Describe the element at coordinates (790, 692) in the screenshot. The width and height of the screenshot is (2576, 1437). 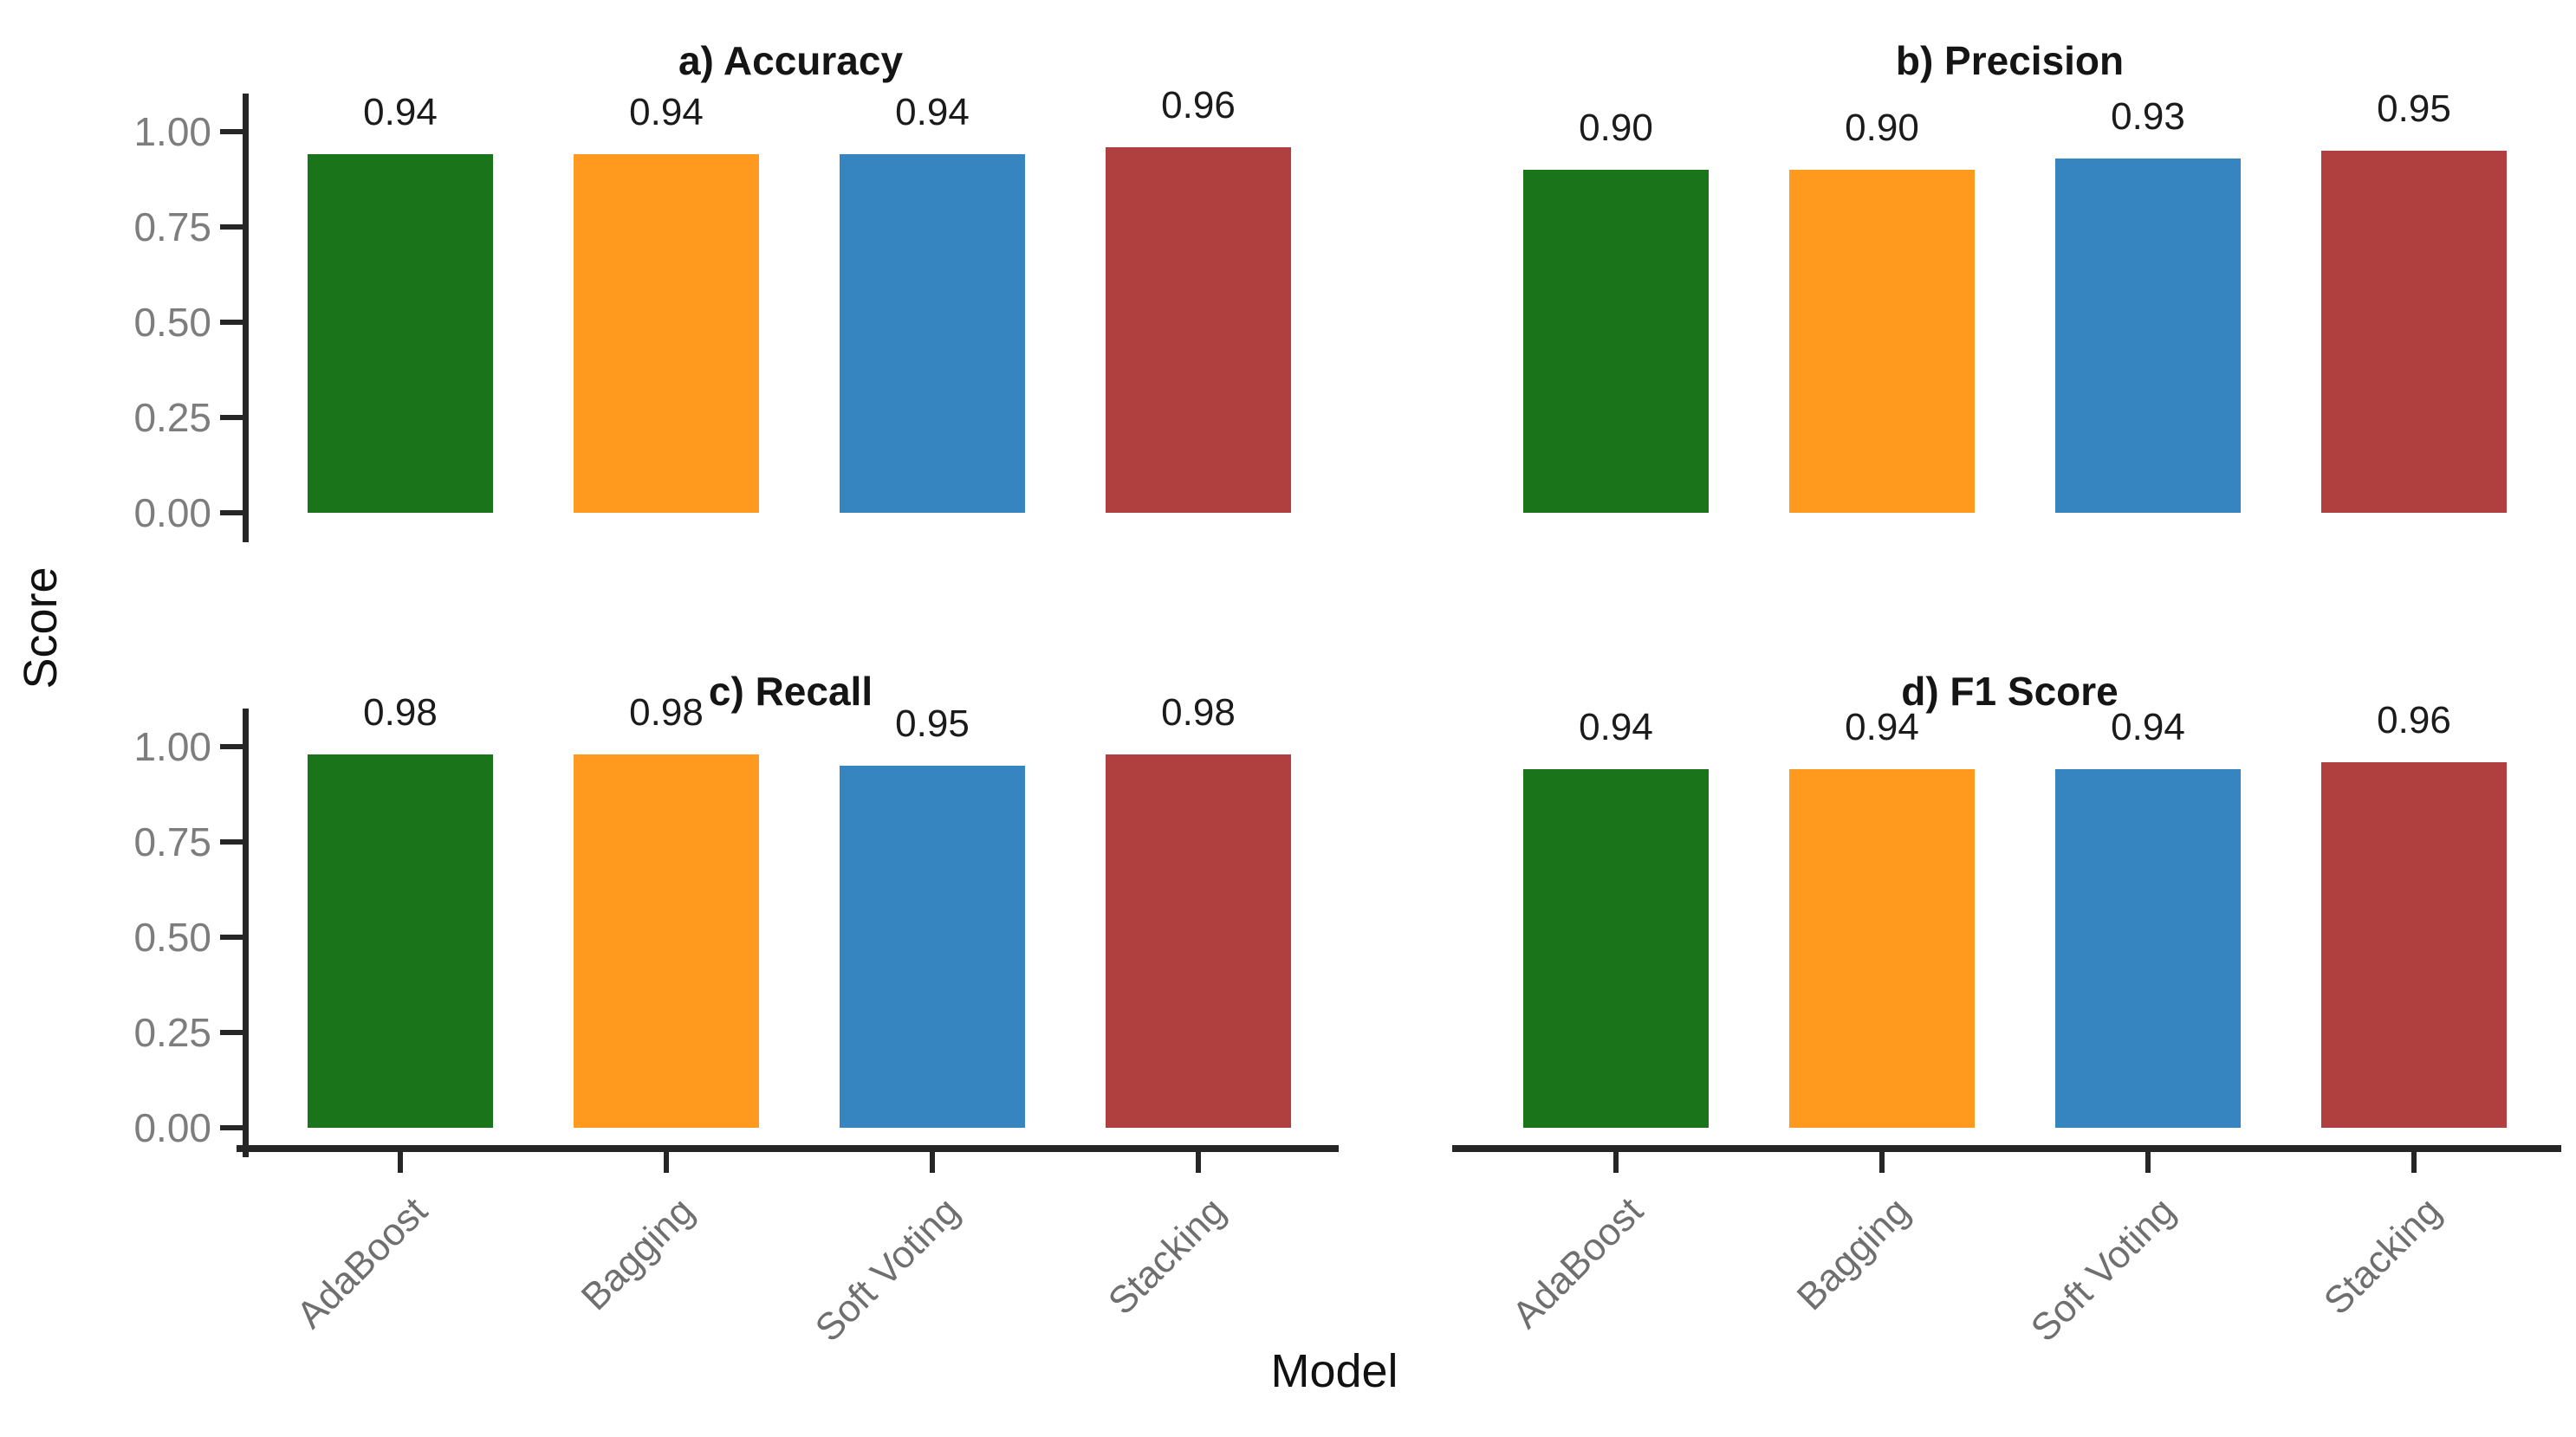
I see `panel-title-c-recall: c) Recall` at that location.